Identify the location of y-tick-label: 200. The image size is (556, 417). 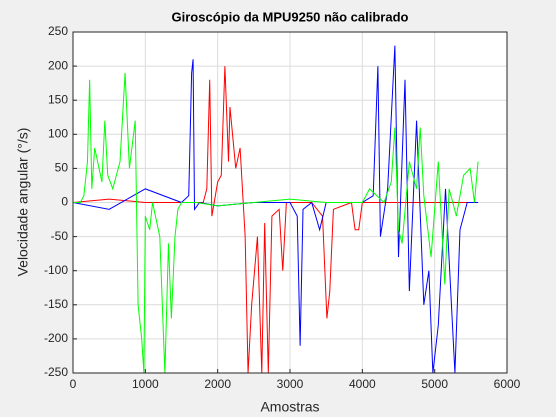
(58, 65).